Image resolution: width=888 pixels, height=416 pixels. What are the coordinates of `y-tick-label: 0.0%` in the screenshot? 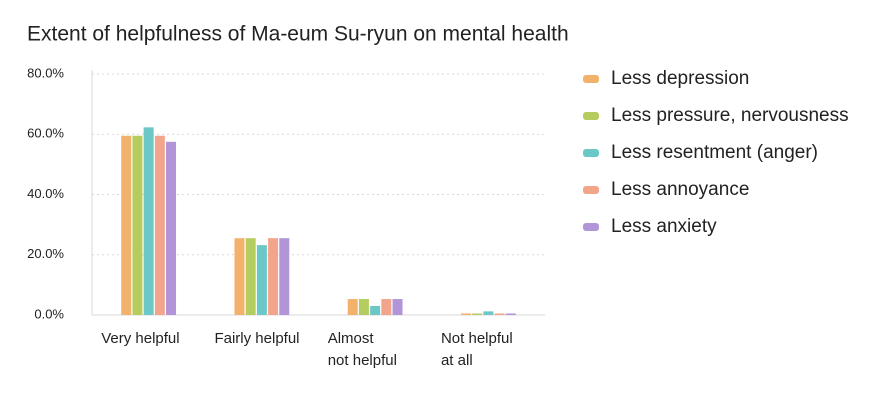 It's located at (49, 313).